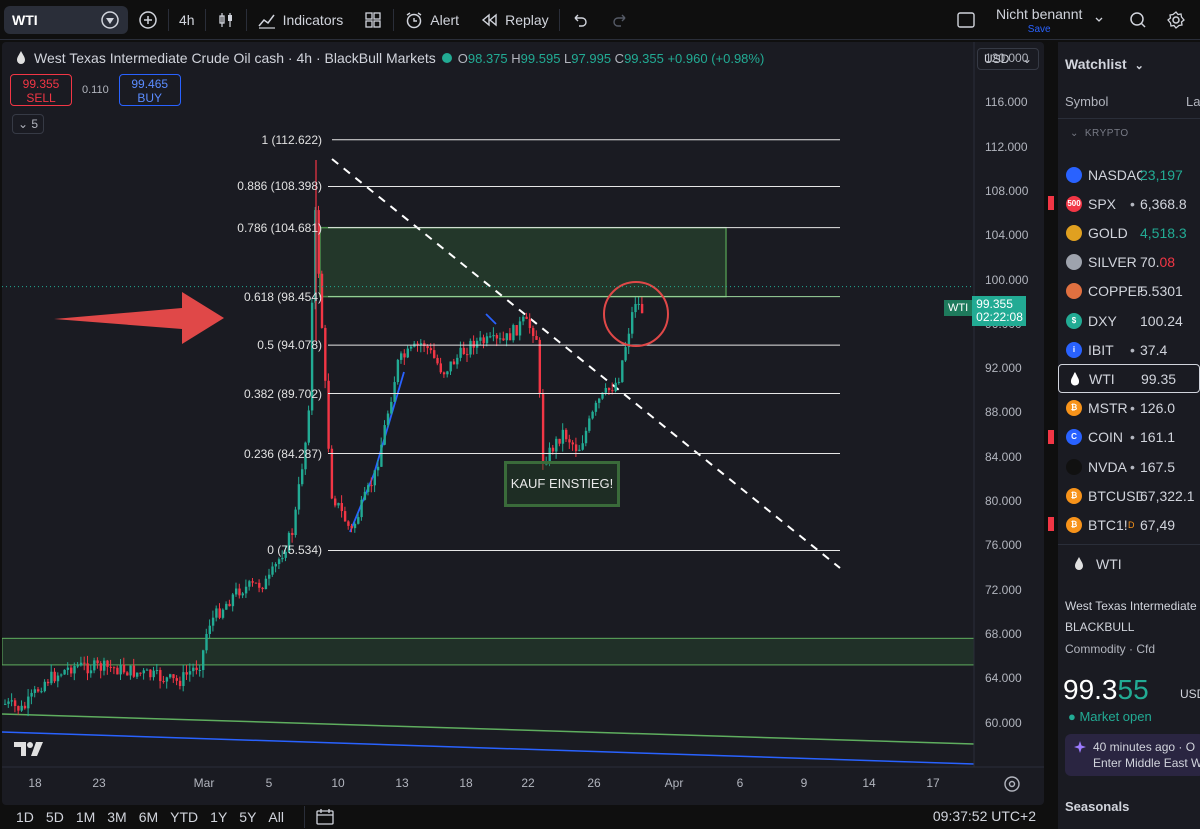 The image size is (1200, 829). I want to click on add-symbol-button, so click(148, 20).